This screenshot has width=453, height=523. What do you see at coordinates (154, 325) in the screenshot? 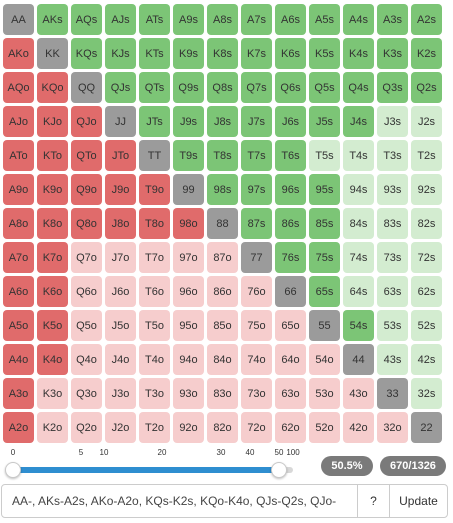
I see `hand-cell-t5o: T5o` at bounding box center [154, 325].